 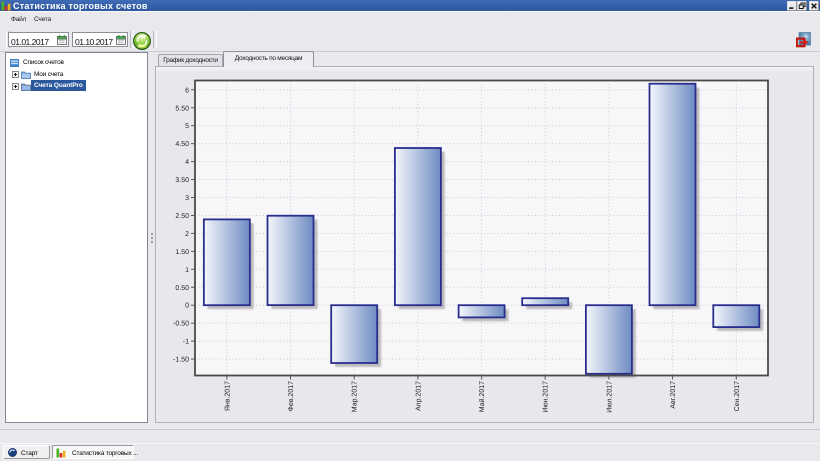 What do you see at coordinates (355, 396) in the screenshot?
I see `svg-text: Мар.2017` at bounding box center [355, 396].